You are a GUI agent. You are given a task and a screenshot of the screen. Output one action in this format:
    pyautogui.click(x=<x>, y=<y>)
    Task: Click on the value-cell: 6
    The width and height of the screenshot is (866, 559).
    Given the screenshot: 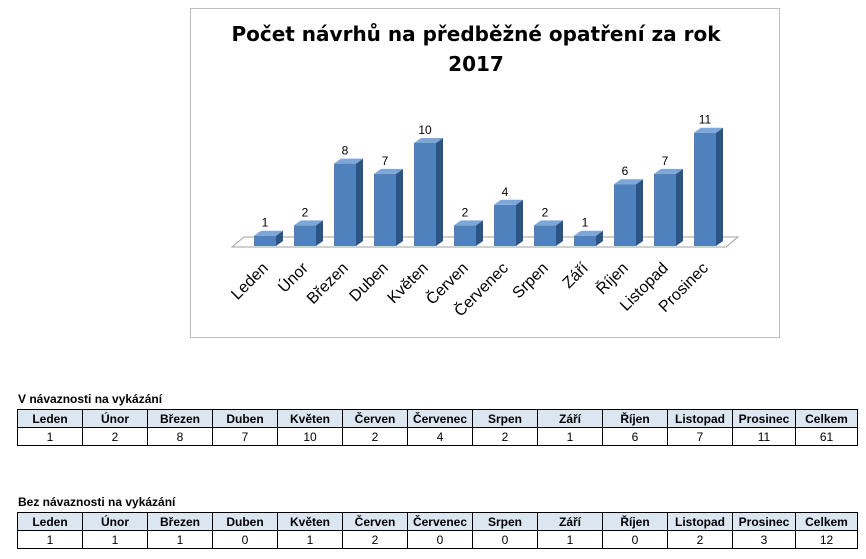 What is the action you would take?
    pyautogui.click(x=635, y=436)
    